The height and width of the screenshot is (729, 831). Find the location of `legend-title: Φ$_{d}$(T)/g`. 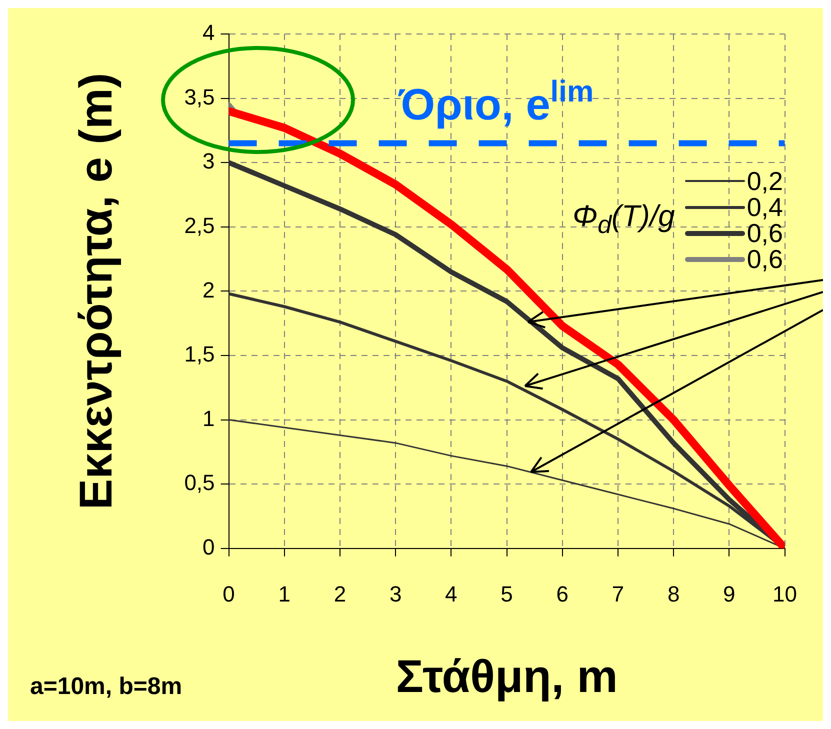

legend-title: Φ$_{d}$(T)/g is located at coordinates (623, 220).